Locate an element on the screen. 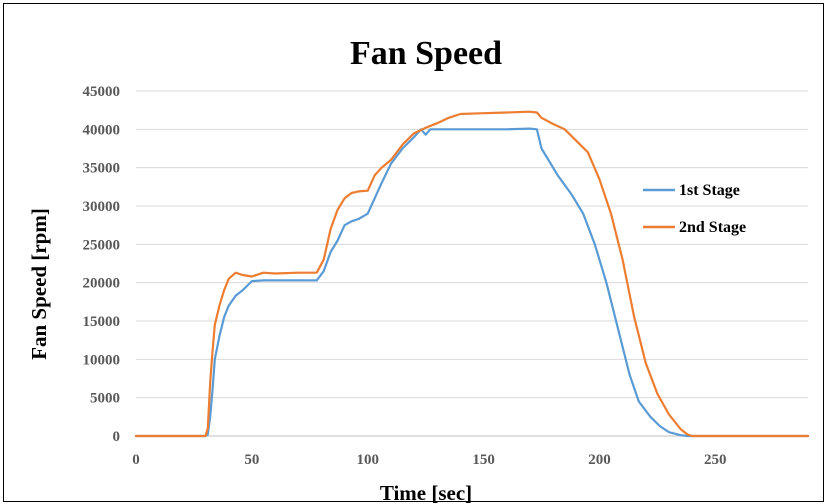 The width and height of the screenshot is (829, 504). y-tick-label: 10000 is located at coordinates (102, 360).